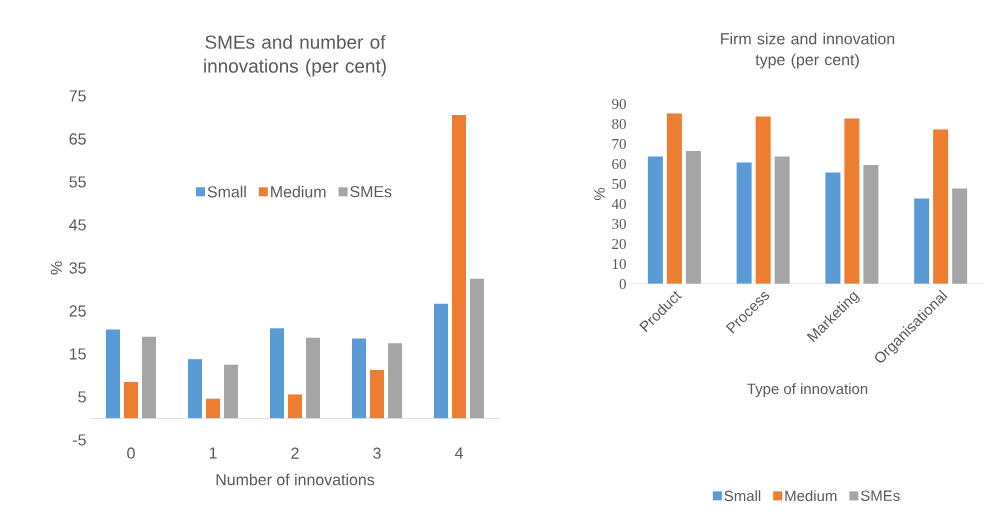 The height and width of the screenshot is (528, 1002). What do you see at coordinates (619, 104) in the screenshot?
I see `y-tick-label: 90` at bounding box center [619, 104].